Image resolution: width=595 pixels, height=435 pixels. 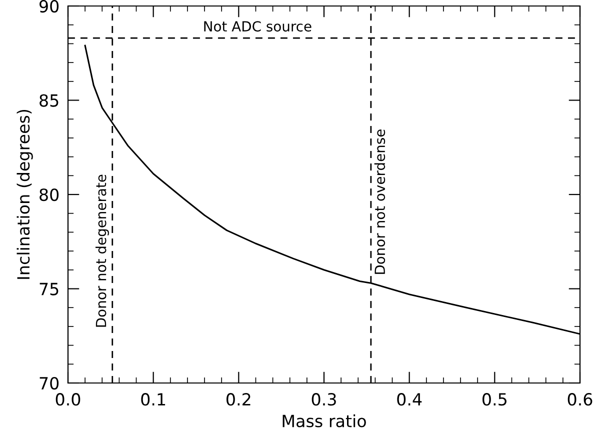 What do you see at coordinates (380, 202) in the screenshot?
I see `ref-line-label: Donor not overdense` at bounding box center [380, 202].